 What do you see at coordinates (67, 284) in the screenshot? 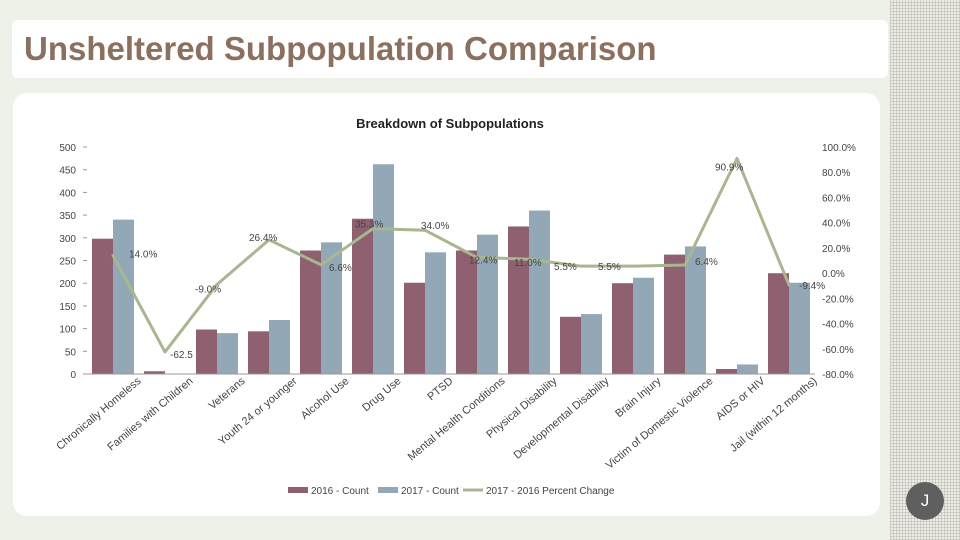
I see `left-axis-tick-label: 200` at bounding box center [67, 284].